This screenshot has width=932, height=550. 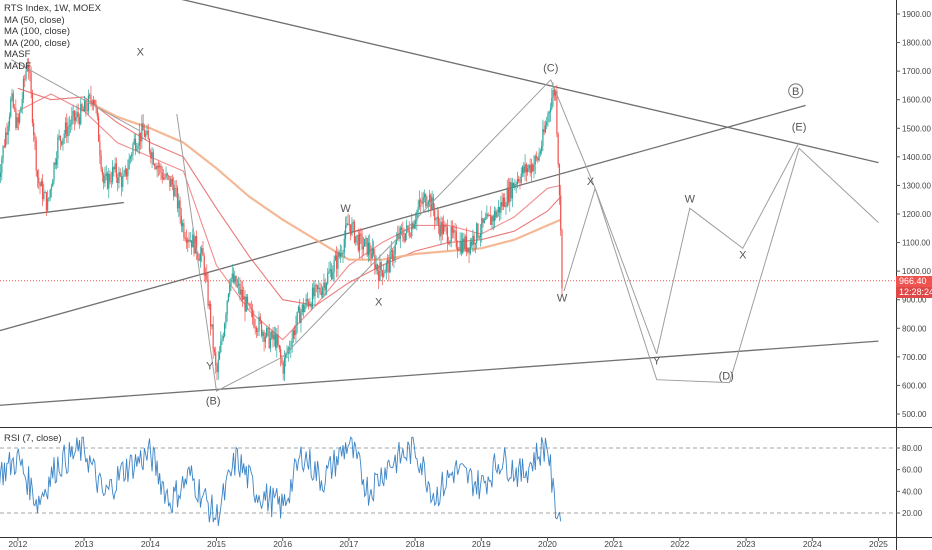 I want to click on legend-ma100: MA (100, close), so click(x=37, y=31).